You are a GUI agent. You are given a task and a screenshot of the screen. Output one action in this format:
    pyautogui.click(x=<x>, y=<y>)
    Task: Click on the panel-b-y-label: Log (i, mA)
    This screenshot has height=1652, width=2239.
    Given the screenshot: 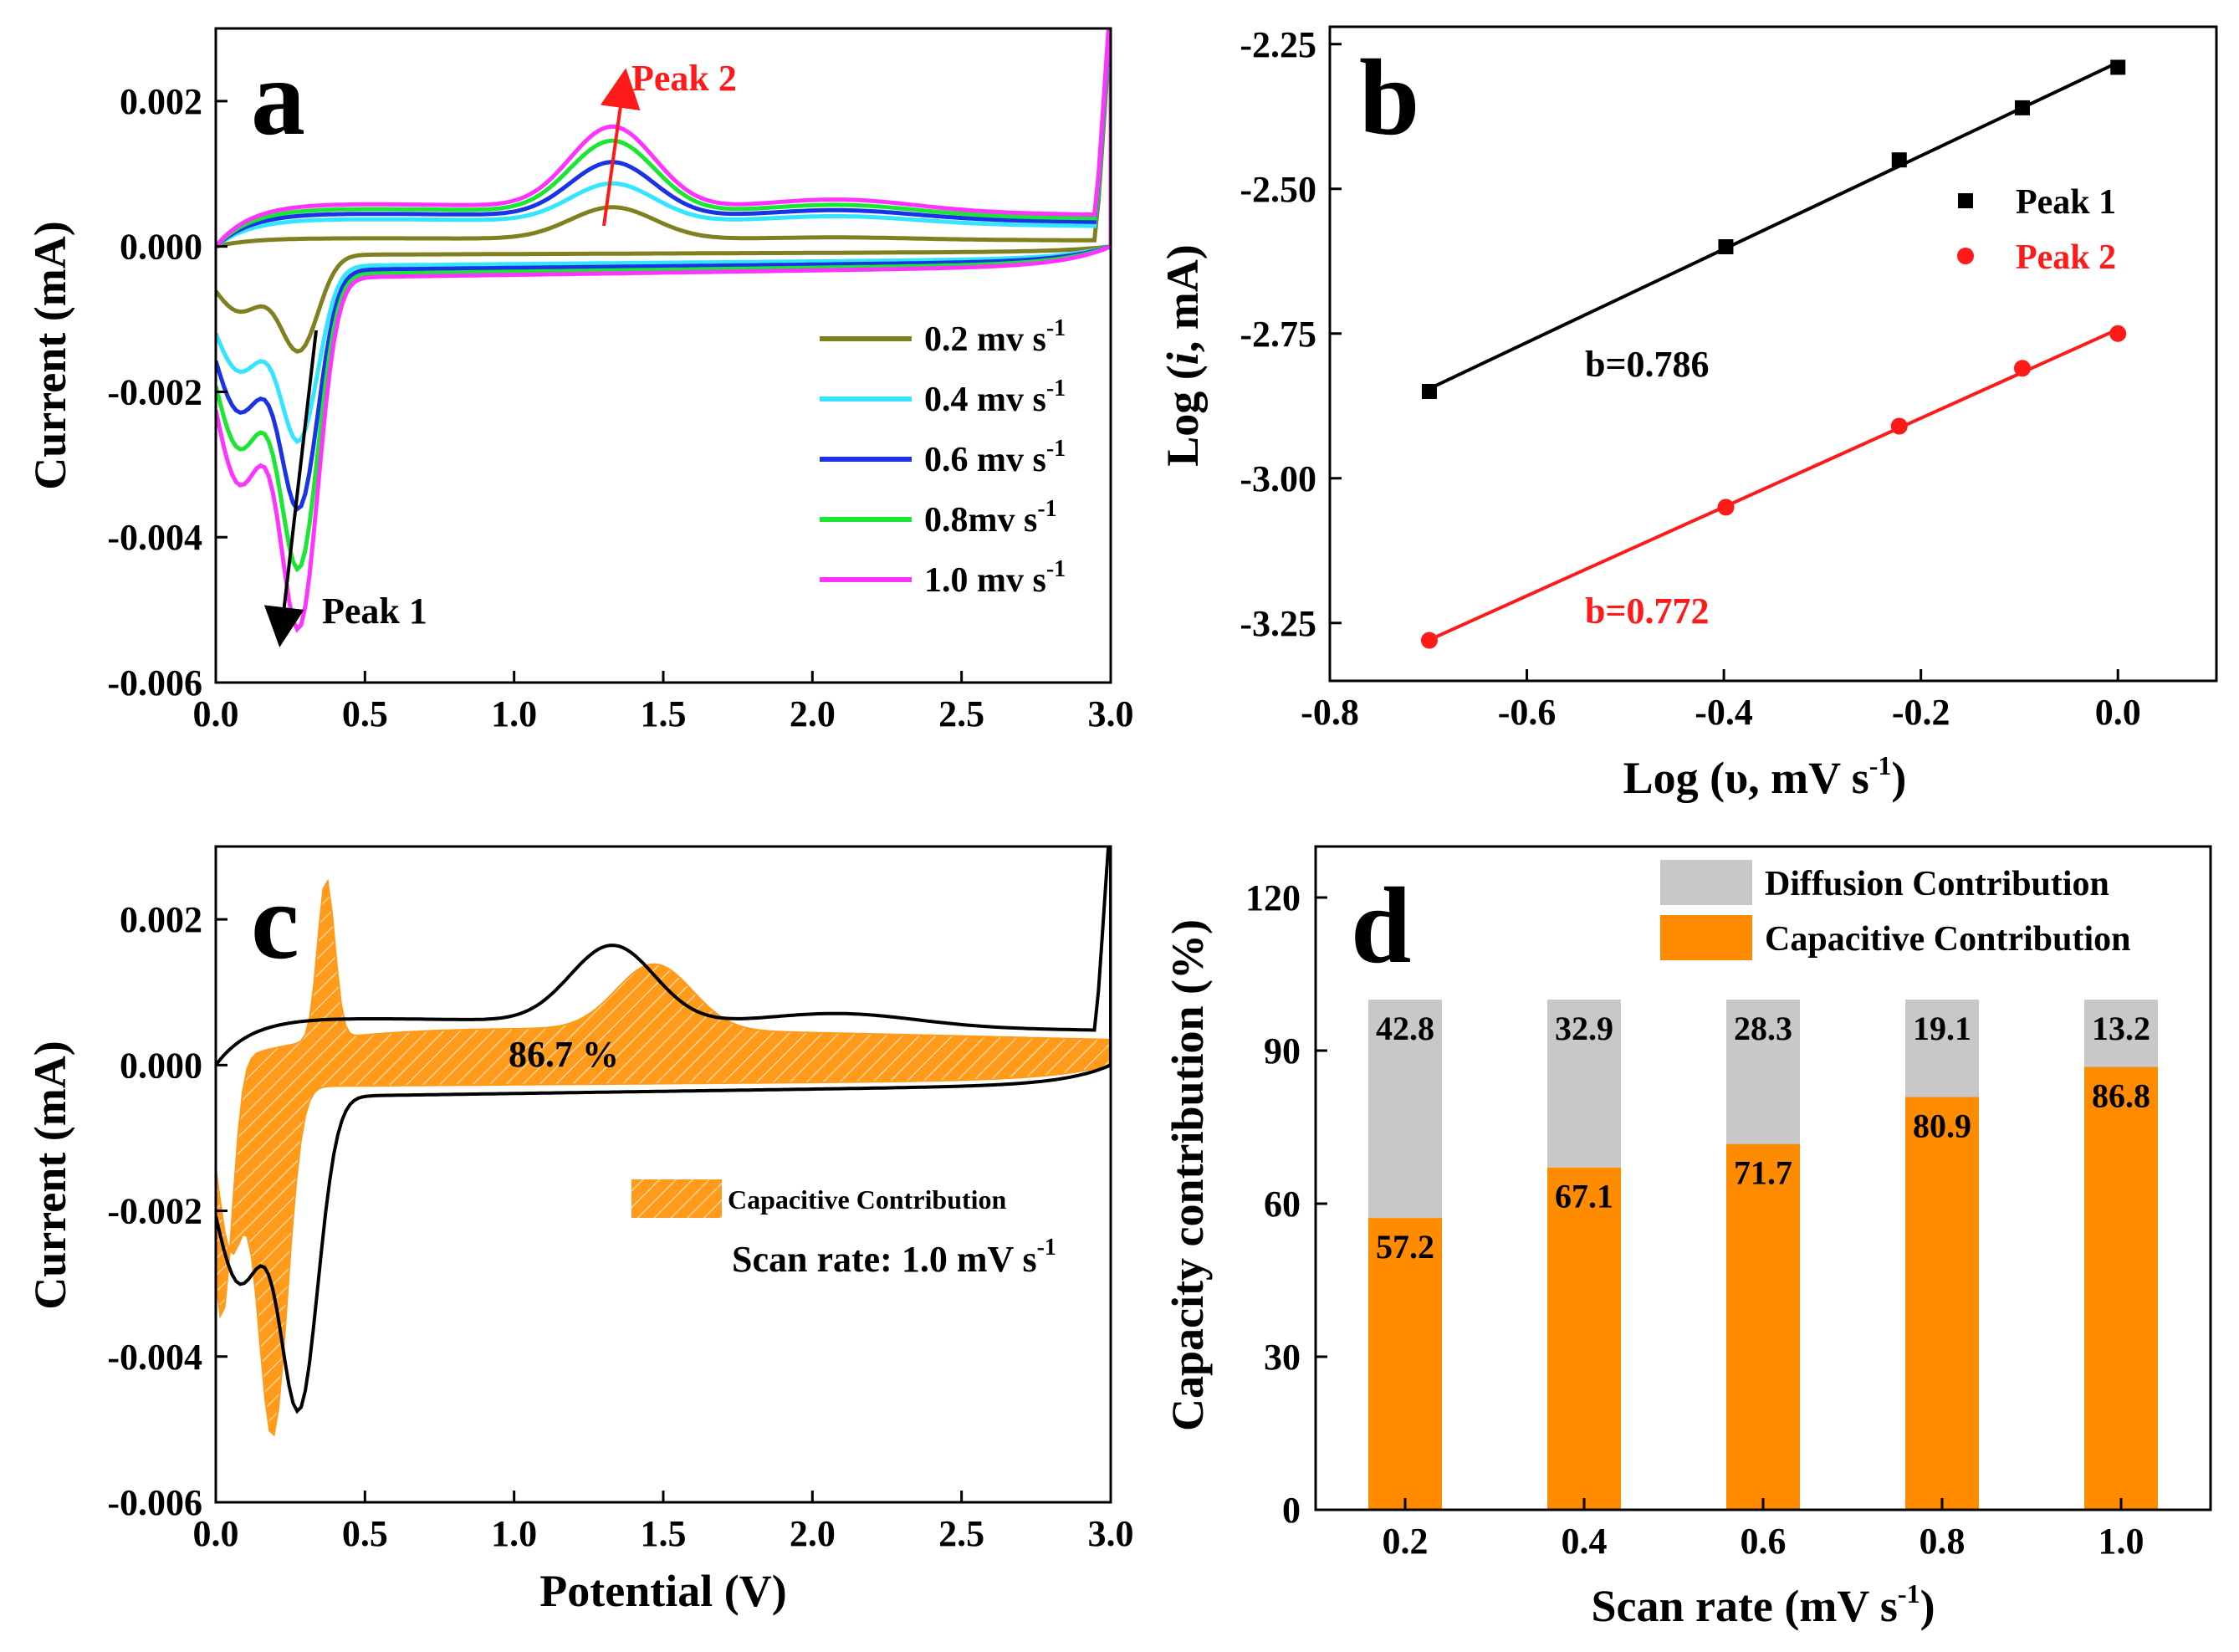 What is the action you would take?
    pyautogui.click(x=1183, y=355)
    